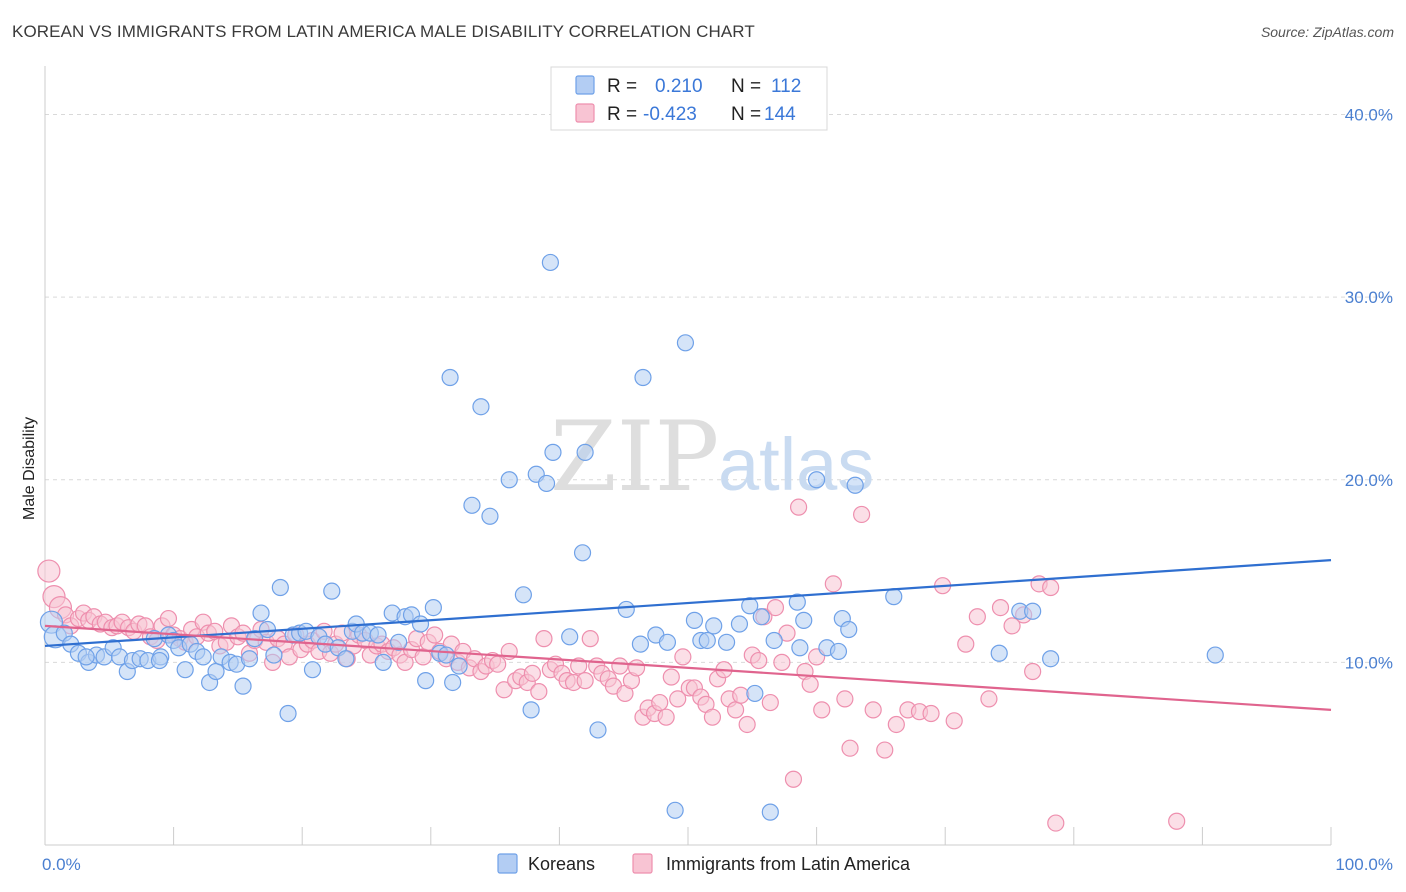  I want to click on series-legend-label-koreans: Koreans, so click(561, 864).